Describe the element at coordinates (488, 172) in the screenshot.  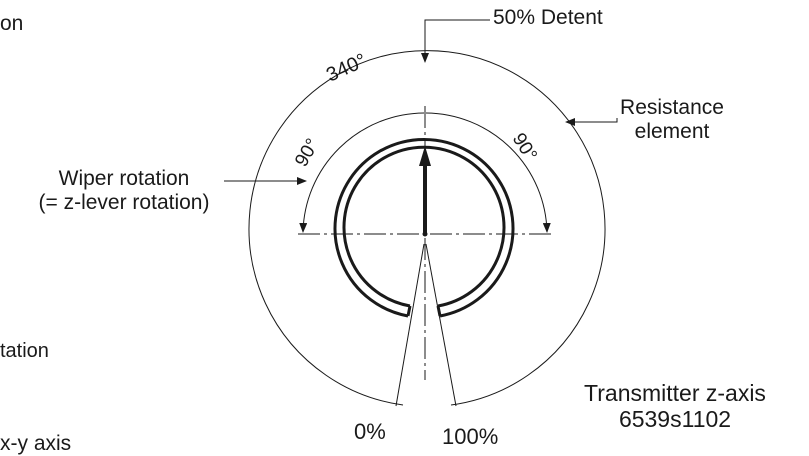
I see `right-90-arc` at that location.